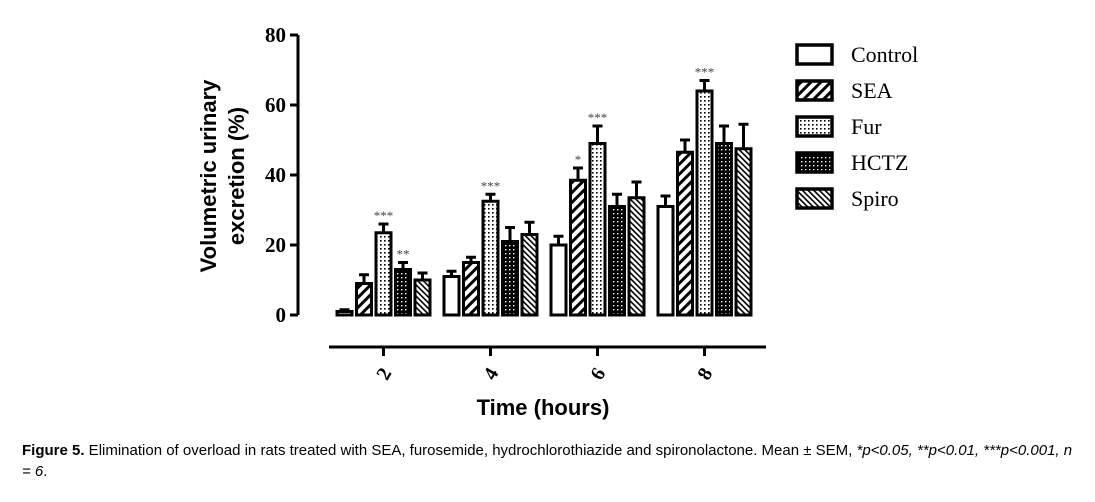 This screenshot has width=1095, height=502. Describe the element at coordinates (53, 450) in the screenshot. I see `caption-label: Figure 5.` at that location.